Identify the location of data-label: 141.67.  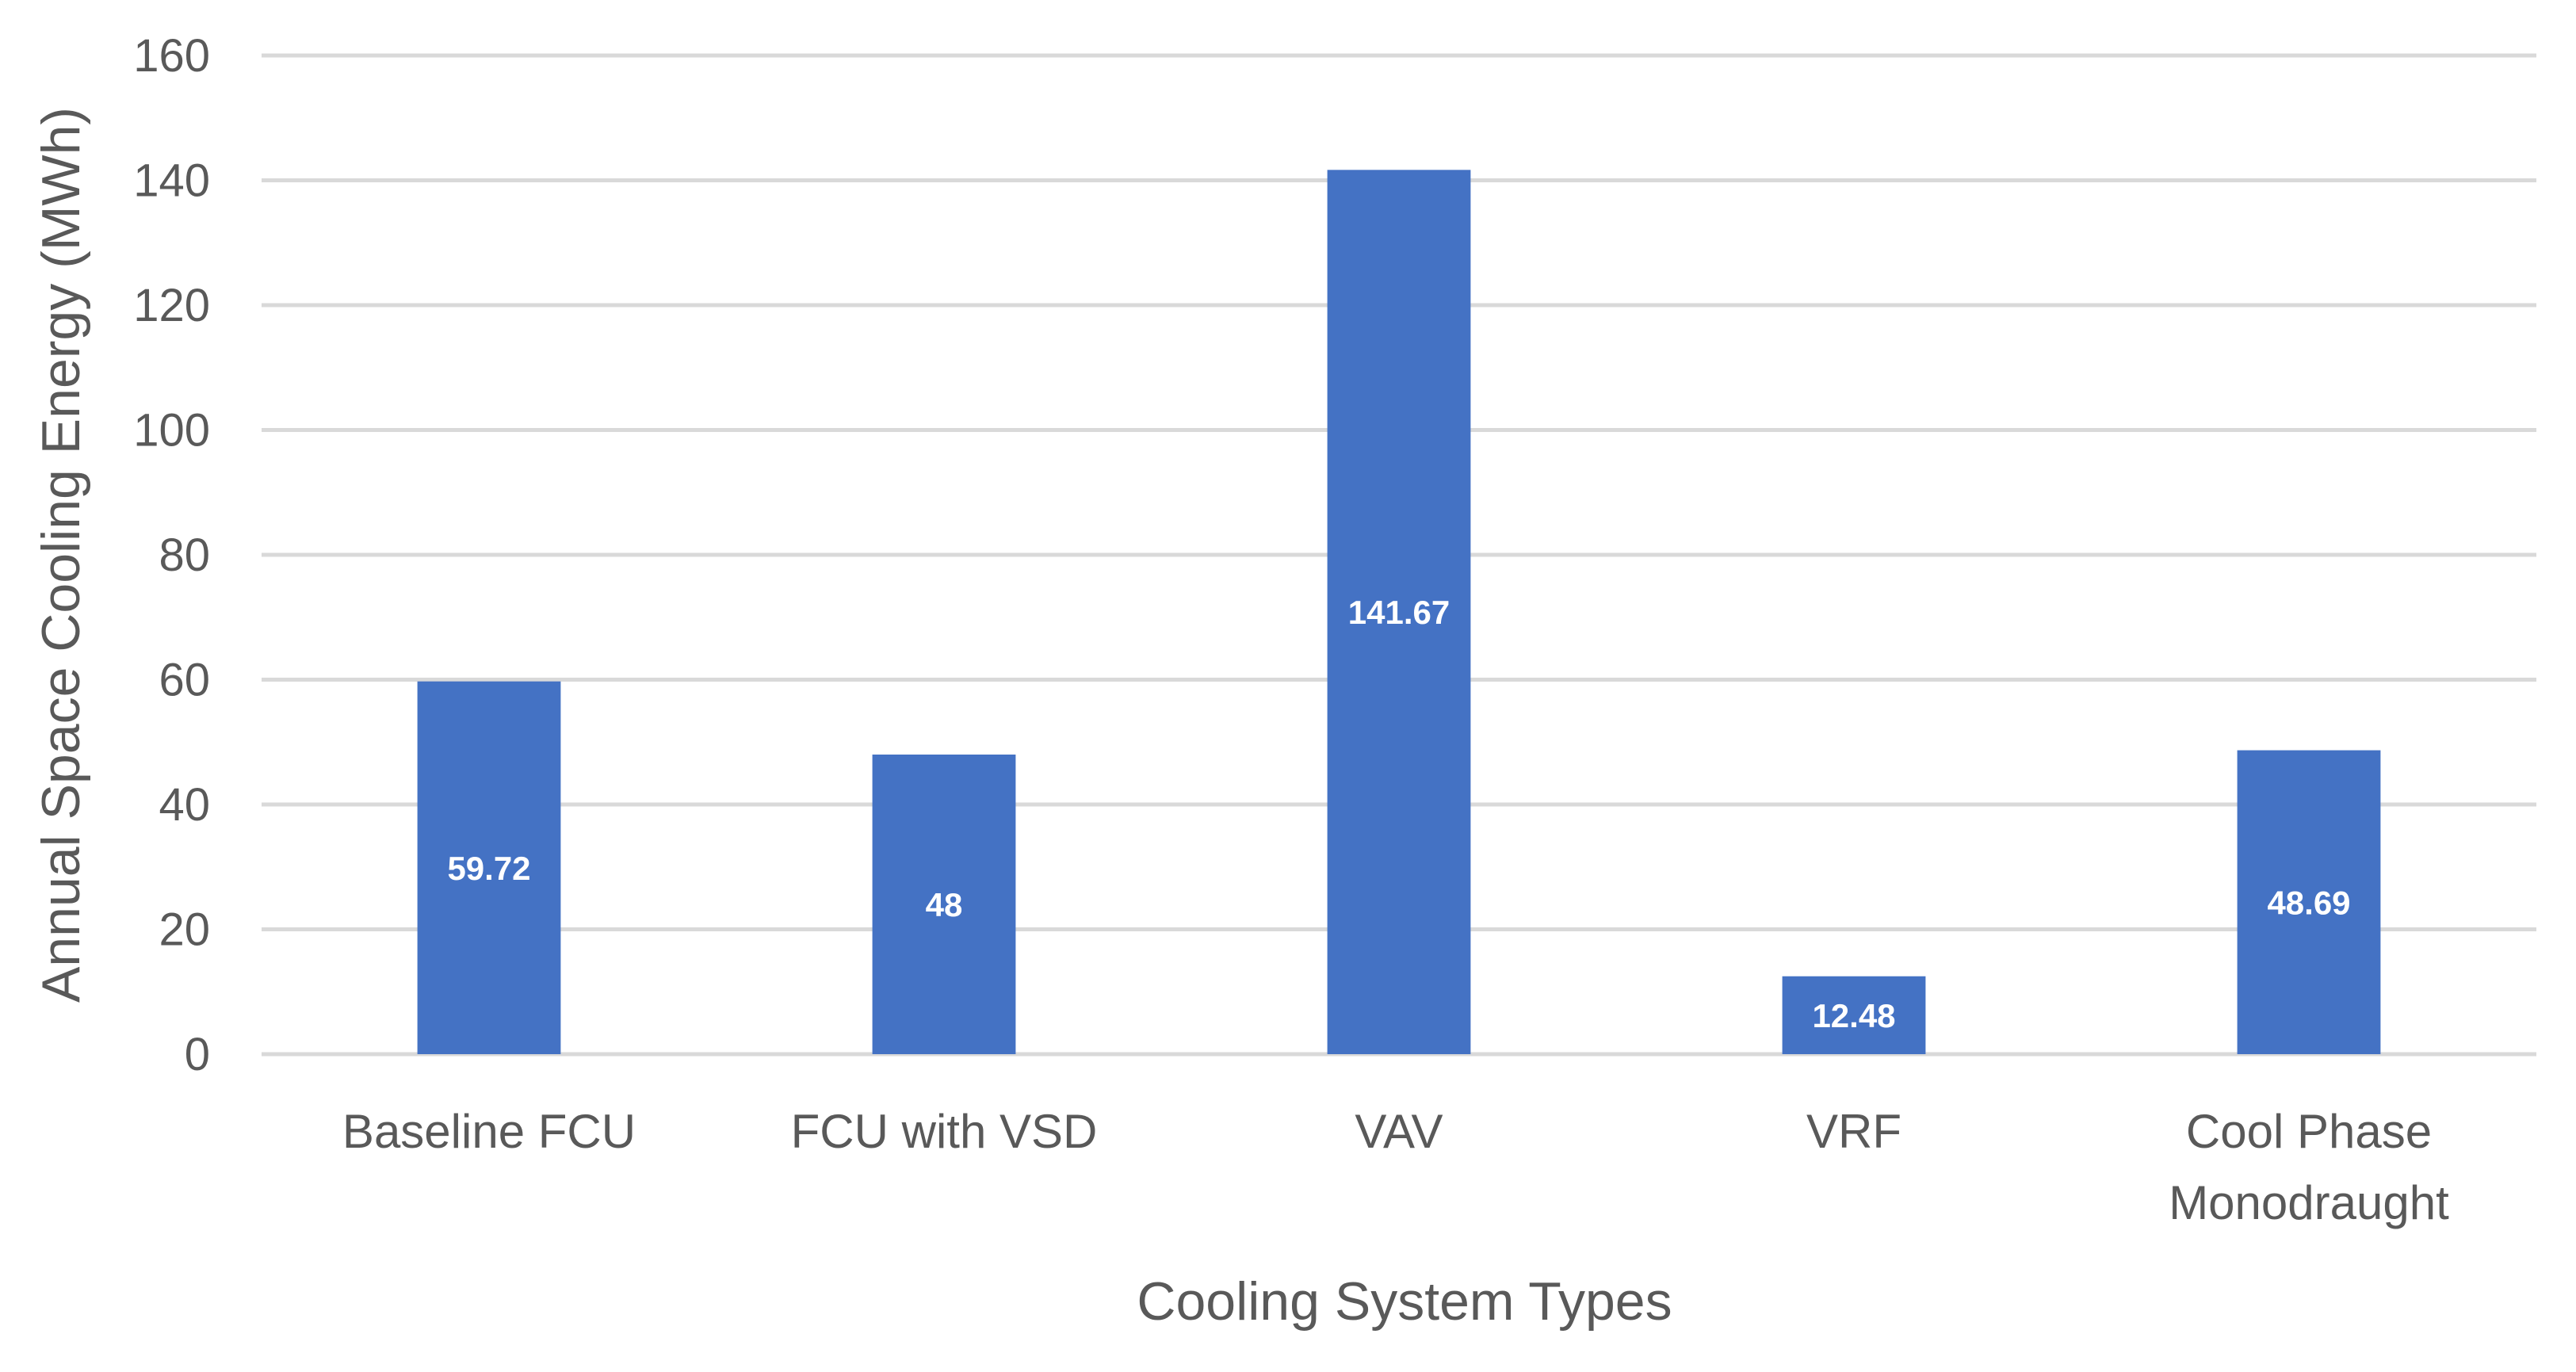
(1399, 612).